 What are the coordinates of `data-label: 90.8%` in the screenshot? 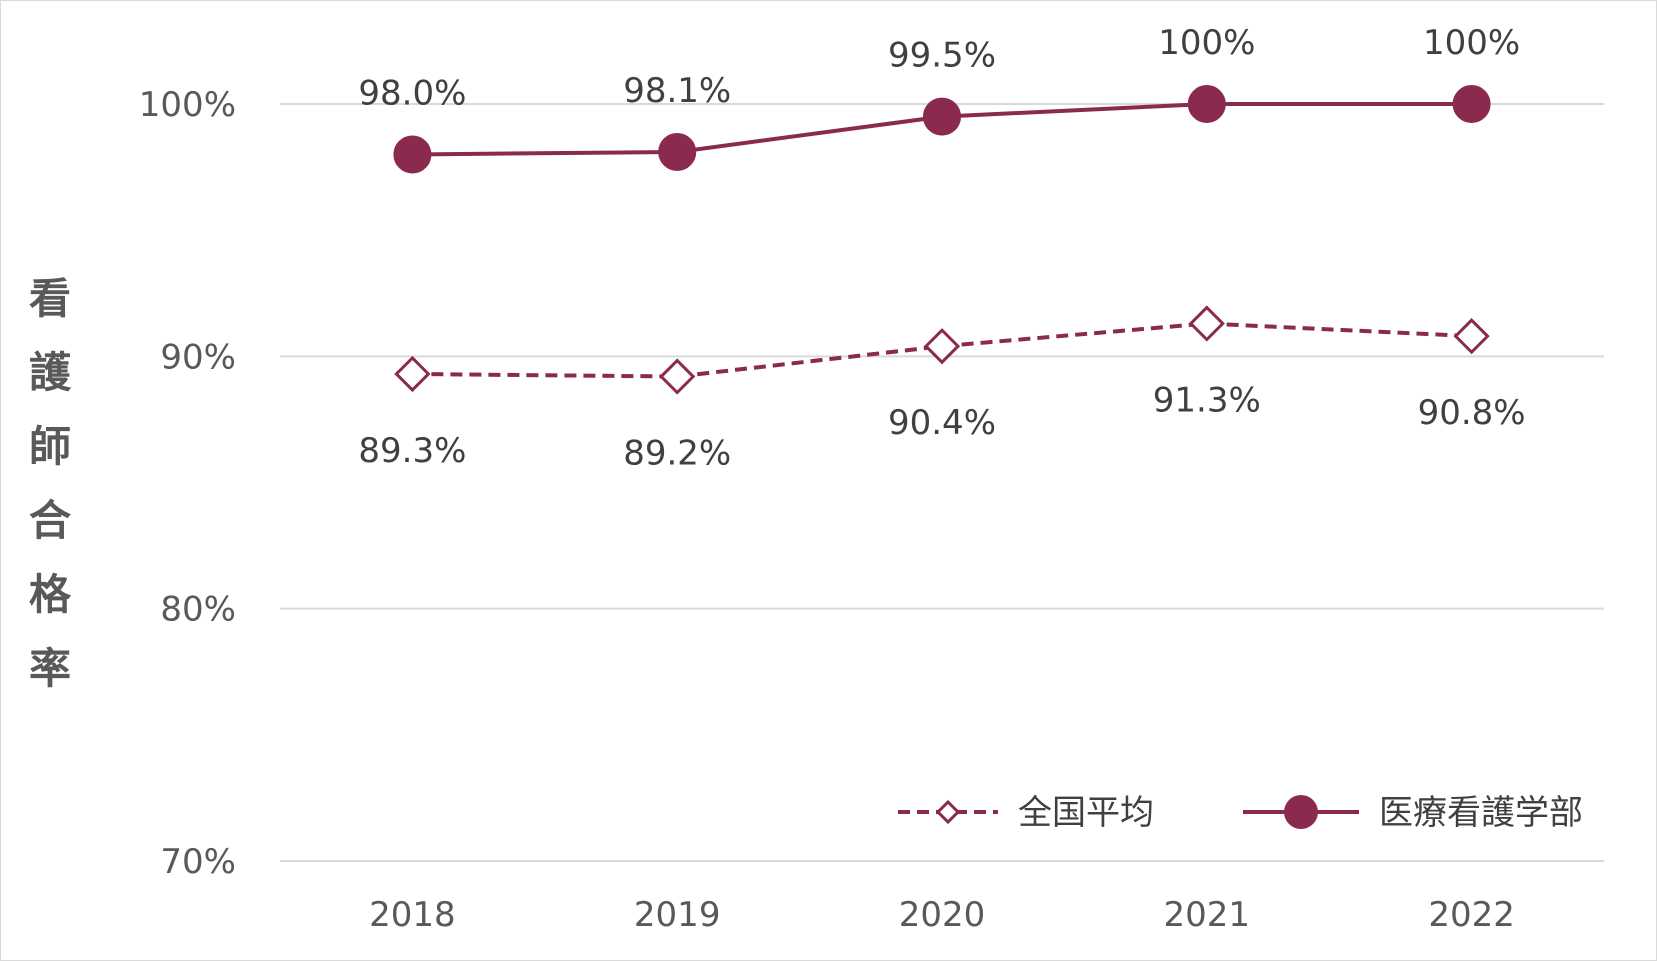 It's located at (1472, 413).